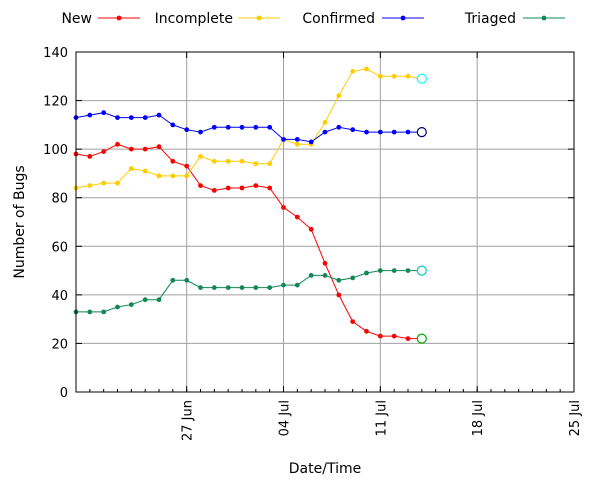 Image resolution: width=600 pixels, height=484 pixels. I want to click on series-triaged, so click(250, 290).